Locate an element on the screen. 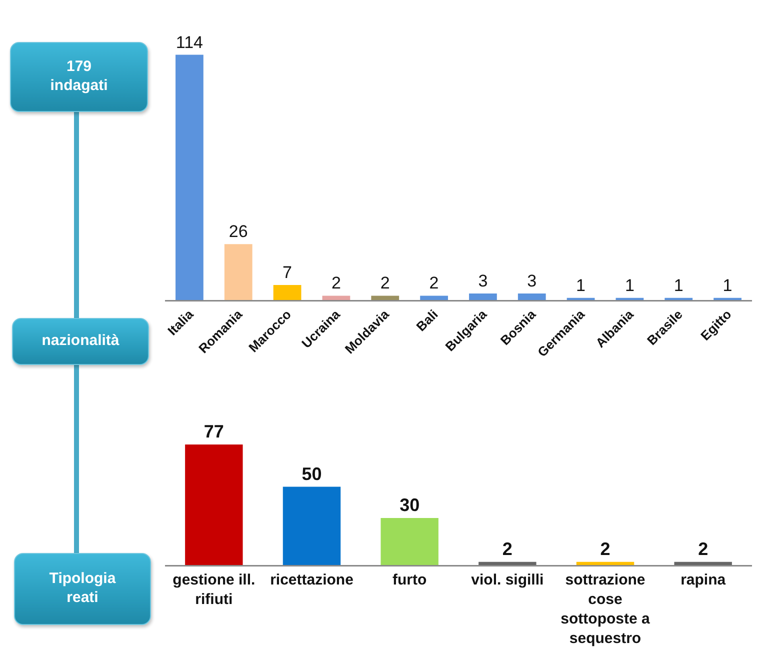 The width and height of the screenshot is (758, 663). text: 179 indagati is located at coordinates (79, 77).